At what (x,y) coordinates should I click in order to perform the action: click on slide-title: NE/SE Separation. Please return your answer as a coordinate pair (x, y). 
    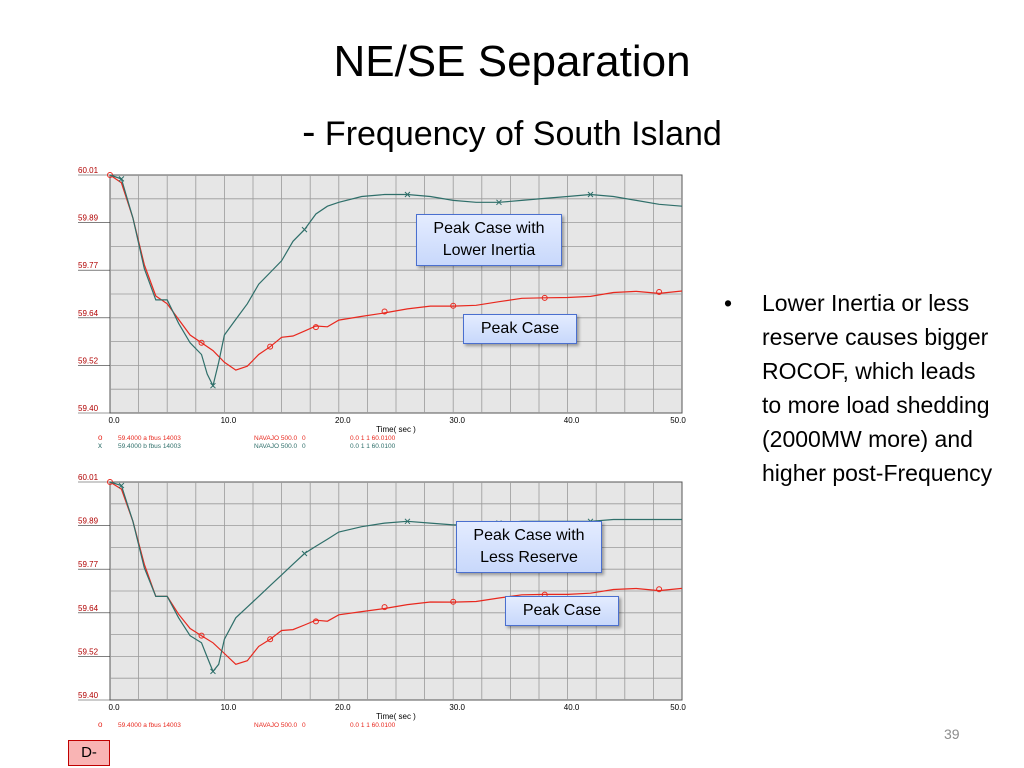
    Looking at the image, I should click on (512, 61).